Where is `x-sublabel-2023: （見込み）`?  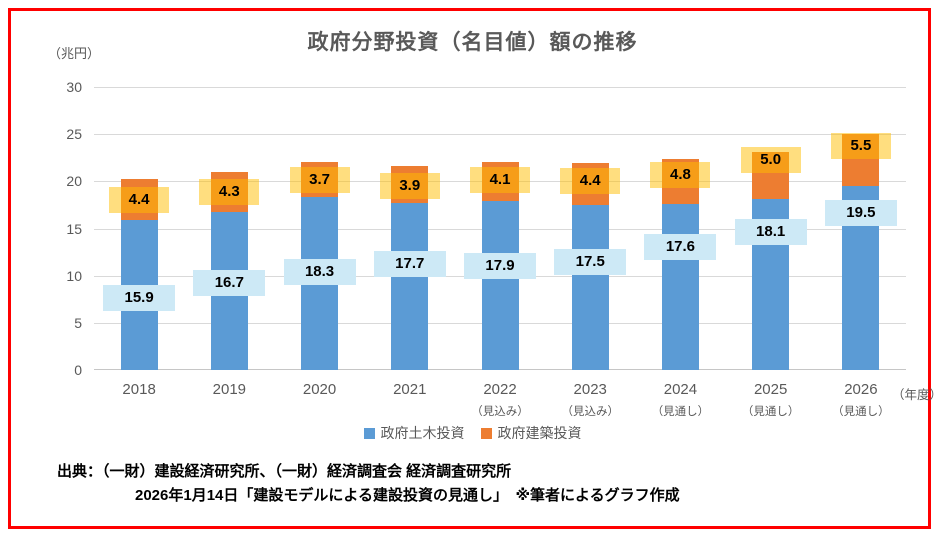 x-sublabel-2023: （見込み） is located at coordinates (590, 412).